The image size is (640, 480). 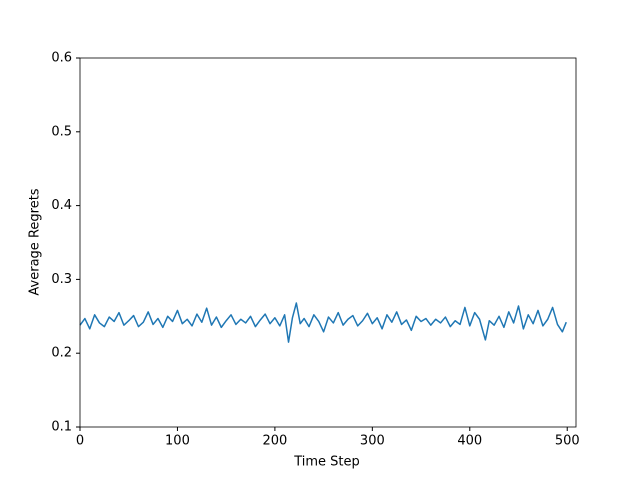 I want to click on x-axis-label: Time Step, so click(x=326, y=462).